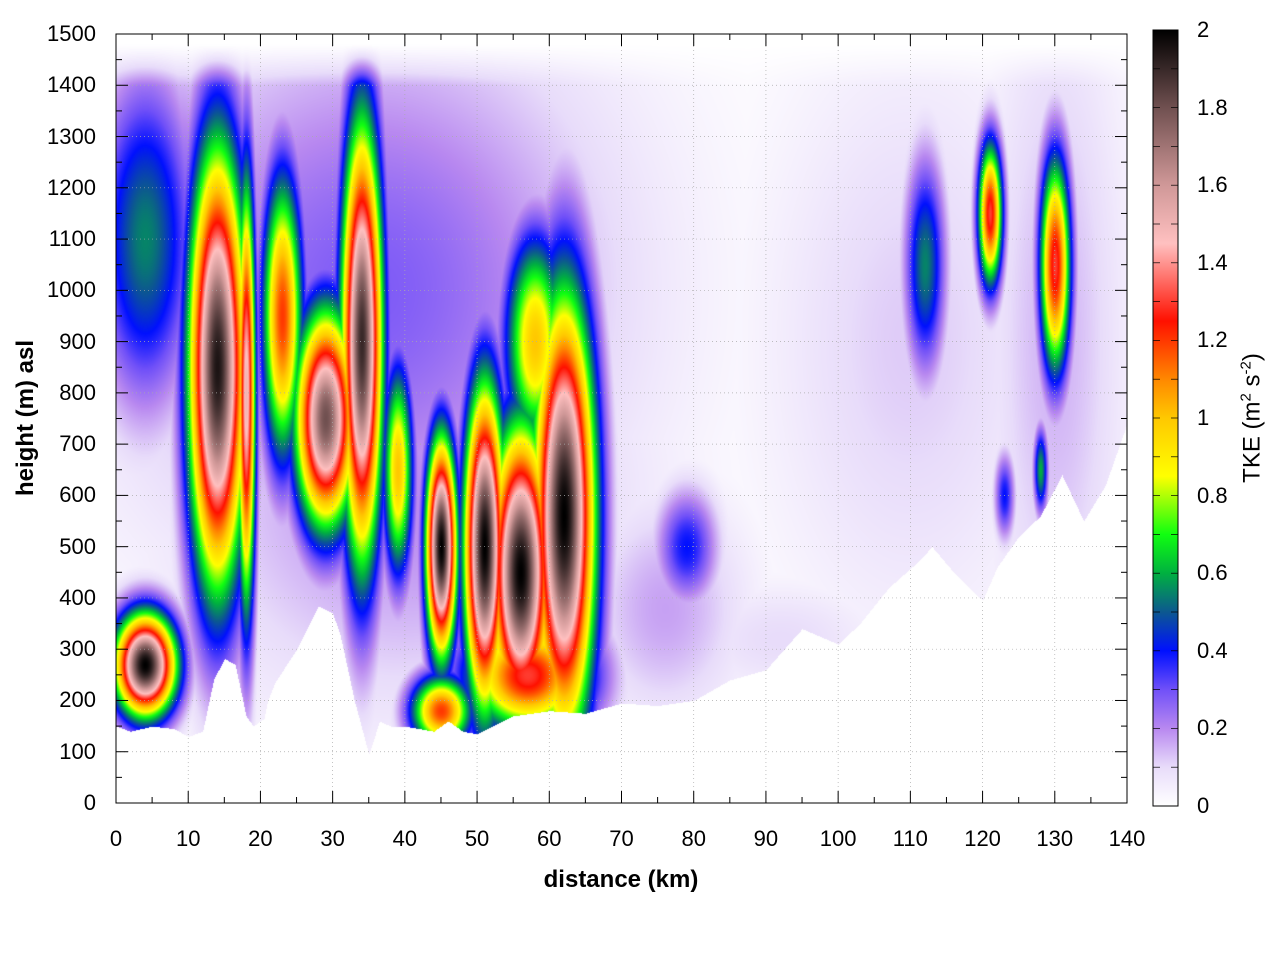 The image size is (1280, 960). What do you see at coordinates (621, 838) in the screenshot?
I see `x-tick-label: 70` at bounding box center [621, 838].